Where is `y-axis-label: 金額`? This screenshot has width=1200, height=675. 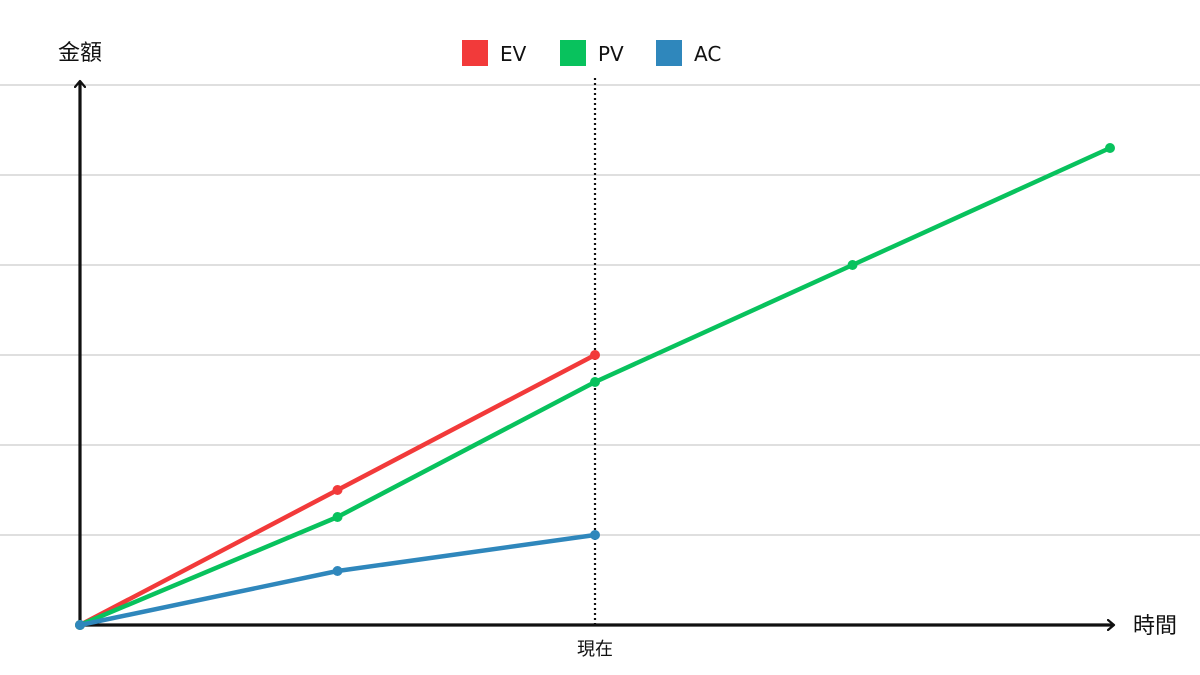
y-axis-label: 金額 is located at coordinates (80, 53).